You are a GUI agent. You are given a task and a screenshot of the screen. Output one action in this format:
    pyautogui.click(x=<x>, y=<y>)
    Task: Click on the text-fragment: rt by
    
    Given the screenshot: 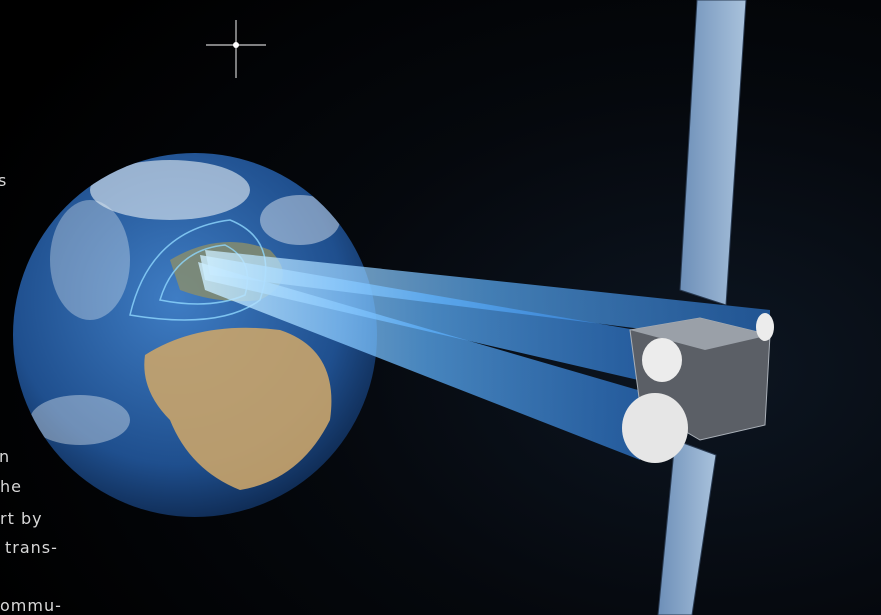 What is the action you would take?
    pyautogui.click(x=21, y=518)
    